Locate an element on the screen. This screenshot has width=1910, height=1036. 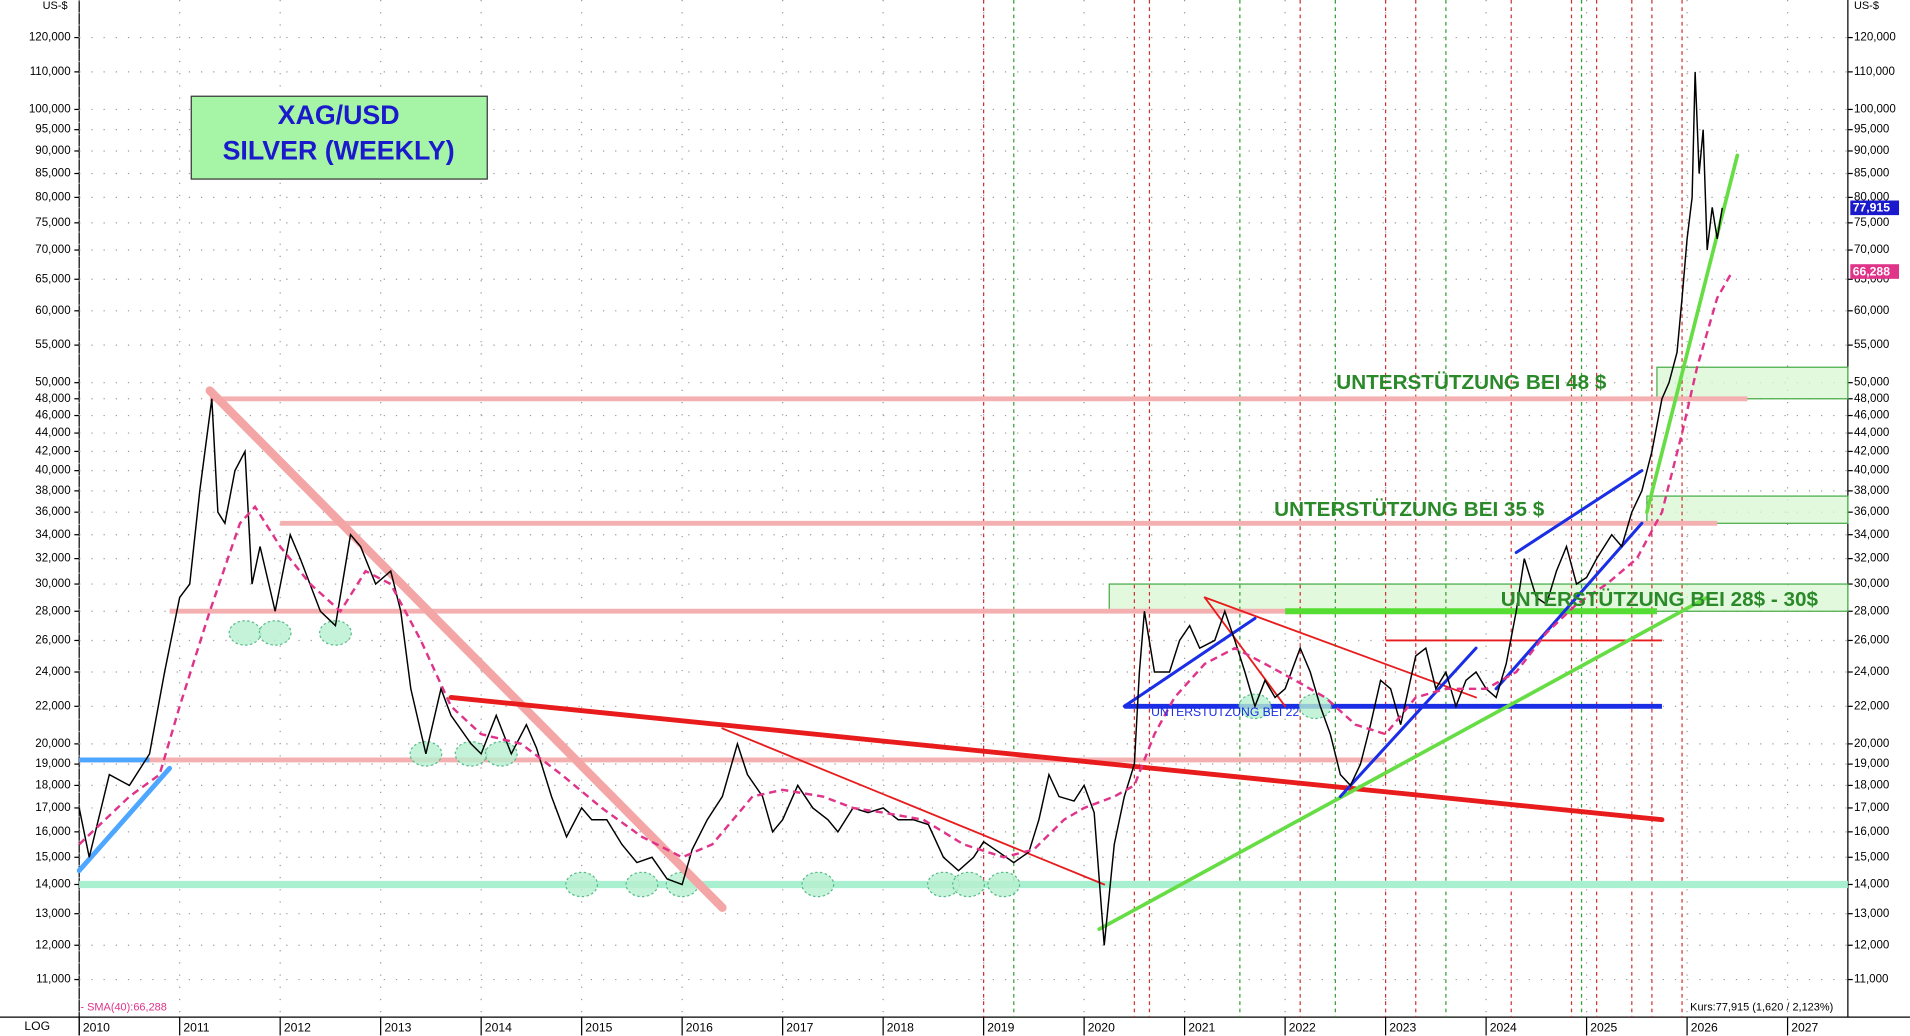
x-tick-label: 2024 is located at coordinates (1503, 1027).